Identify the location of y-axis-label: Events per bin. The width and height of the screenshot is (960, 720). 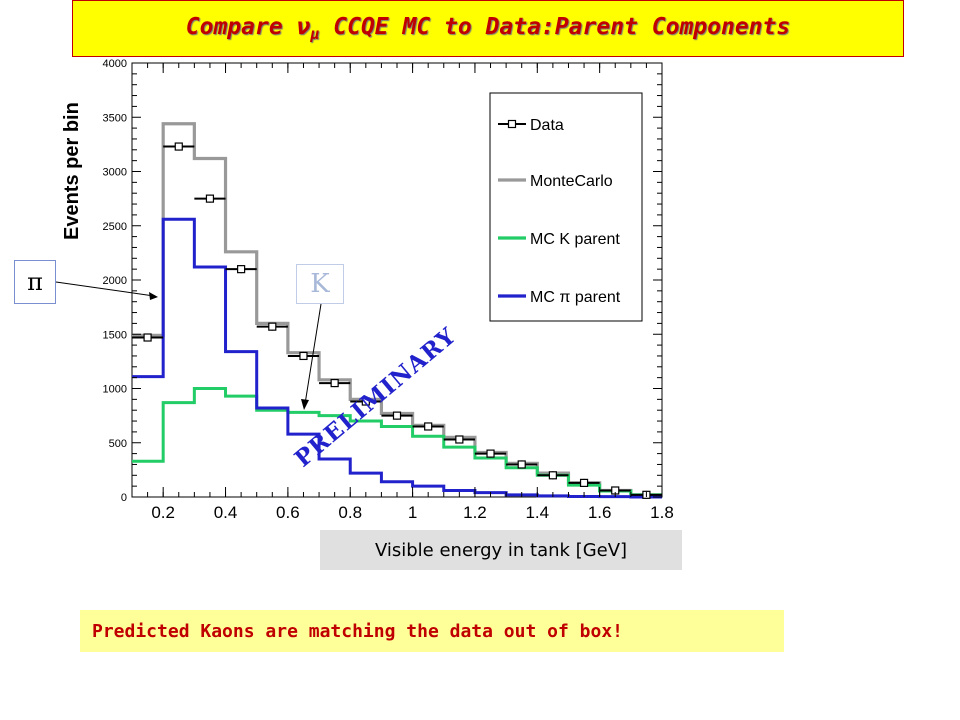
(72, 171).